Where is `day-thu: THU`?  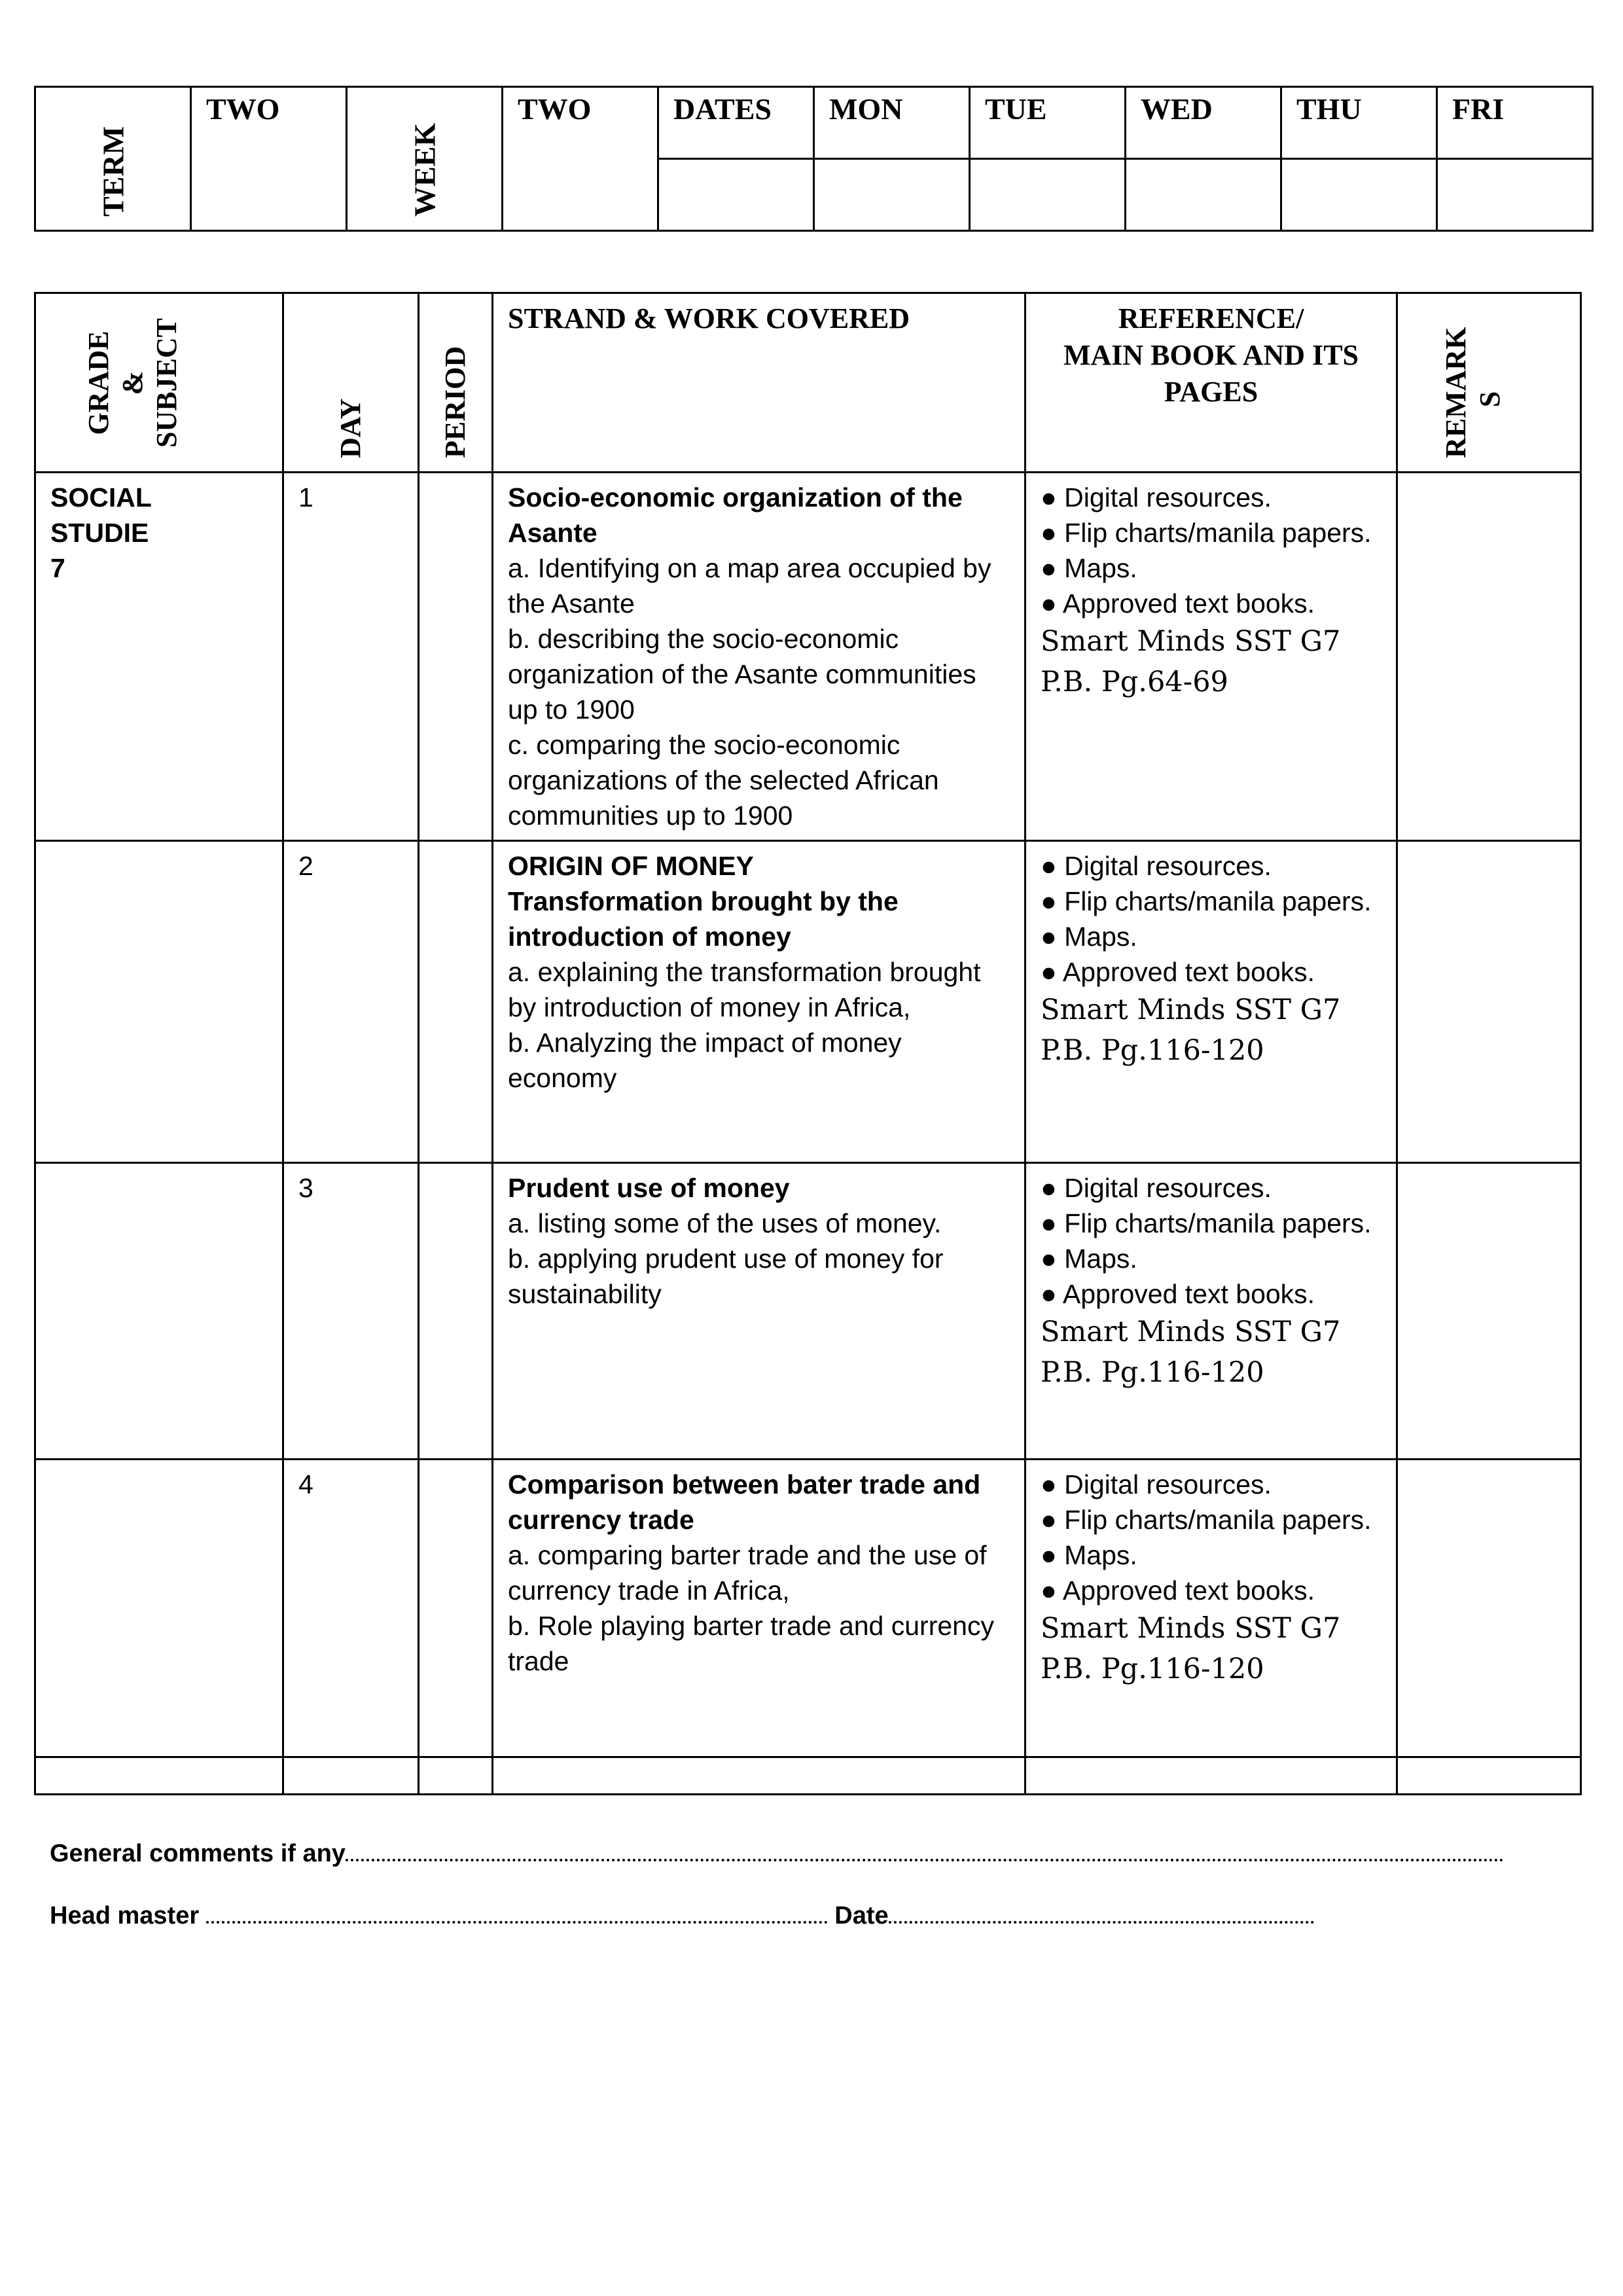 day-thu: THU is located at coordinates (1359, 123).